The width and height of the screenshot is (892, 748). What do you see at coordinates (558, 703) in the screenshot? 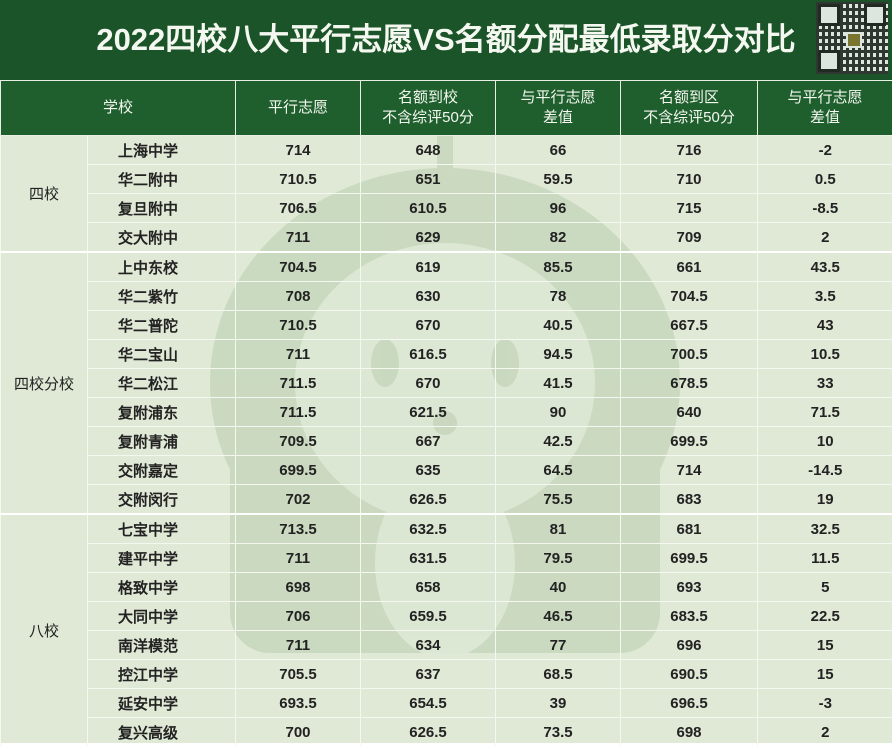
I see `diff-school: 39` at bounding box center [558, 703].